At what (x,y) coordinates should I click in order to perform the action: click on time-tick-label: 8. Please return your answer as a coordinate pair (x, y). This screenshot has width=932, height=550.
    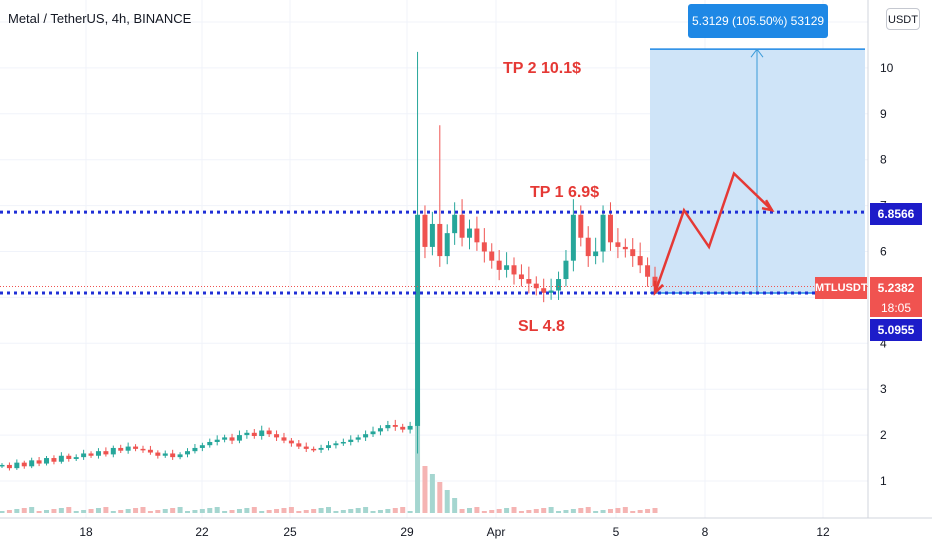
    Looking at the image, I should click on (705, 532).